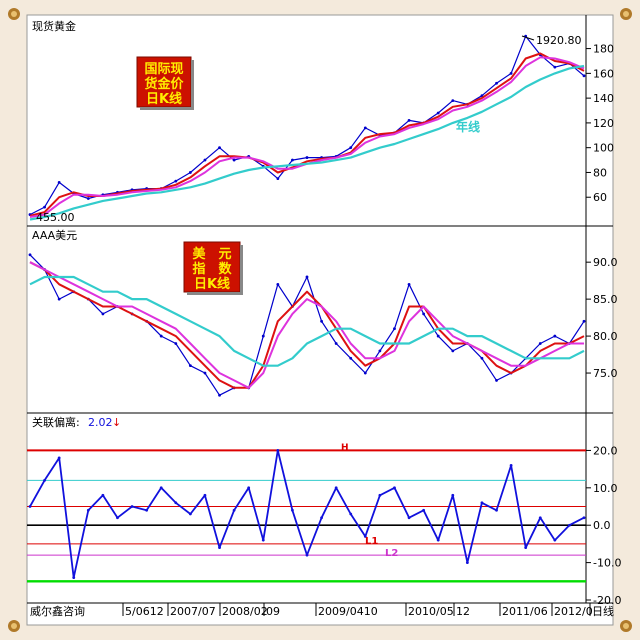  I want to click on gold-badge-line-2: 货金价, so click(164, 84).